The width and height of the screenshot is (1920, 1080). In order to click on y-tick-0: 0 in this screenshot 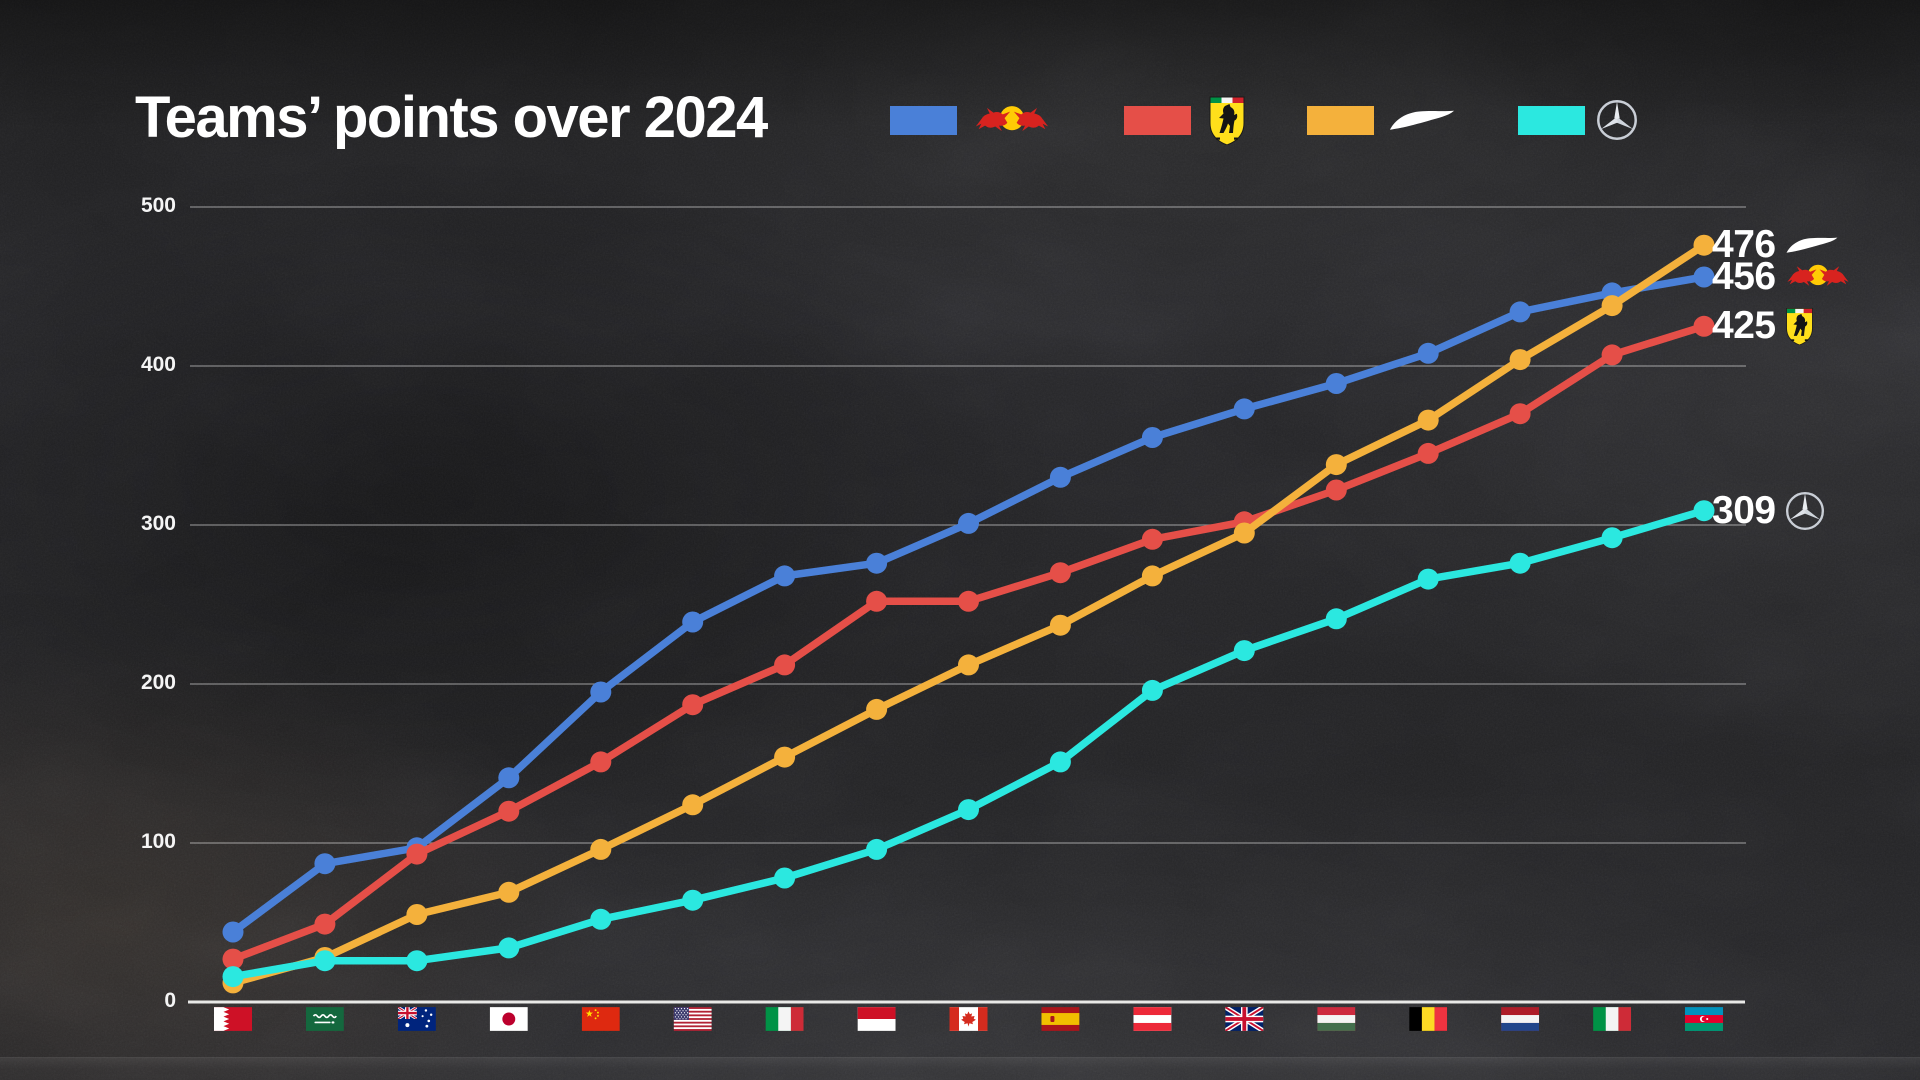, I will do `click(170, 1000)`.